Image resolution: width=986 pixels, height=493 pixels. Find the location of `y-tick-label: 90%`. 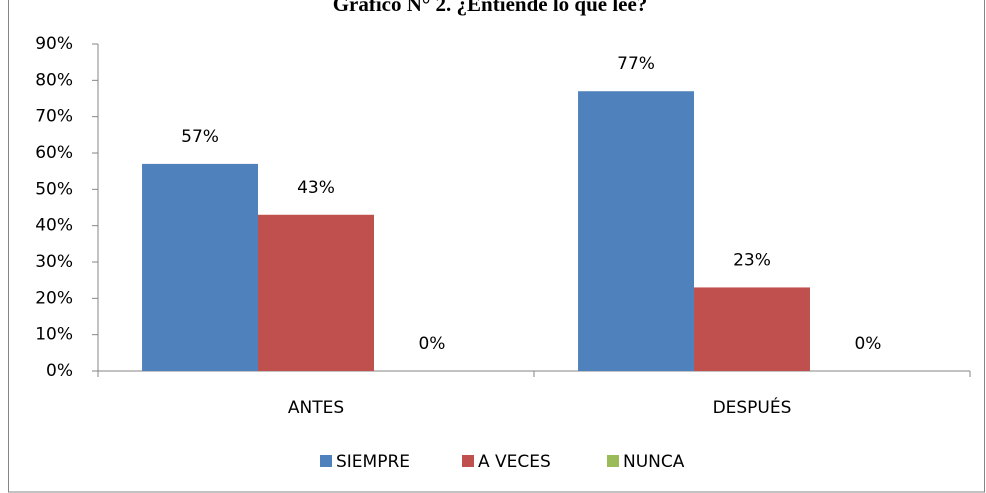

y-tick-label: 90% is located at coordinates (54, 44).